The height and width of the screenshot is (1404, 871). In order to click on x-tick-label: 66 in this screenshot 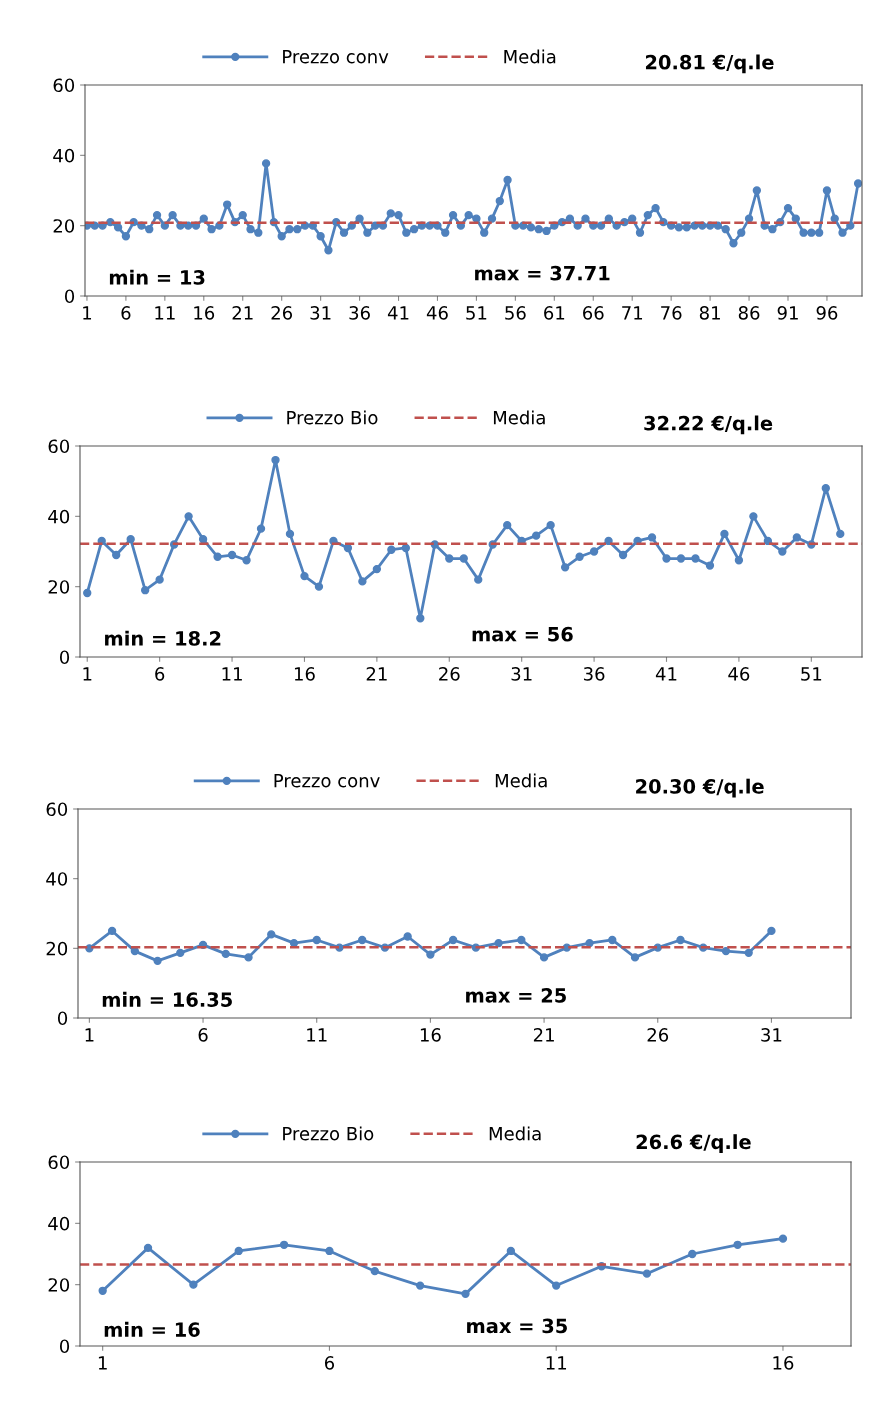, I will do `click(593, 313)`.